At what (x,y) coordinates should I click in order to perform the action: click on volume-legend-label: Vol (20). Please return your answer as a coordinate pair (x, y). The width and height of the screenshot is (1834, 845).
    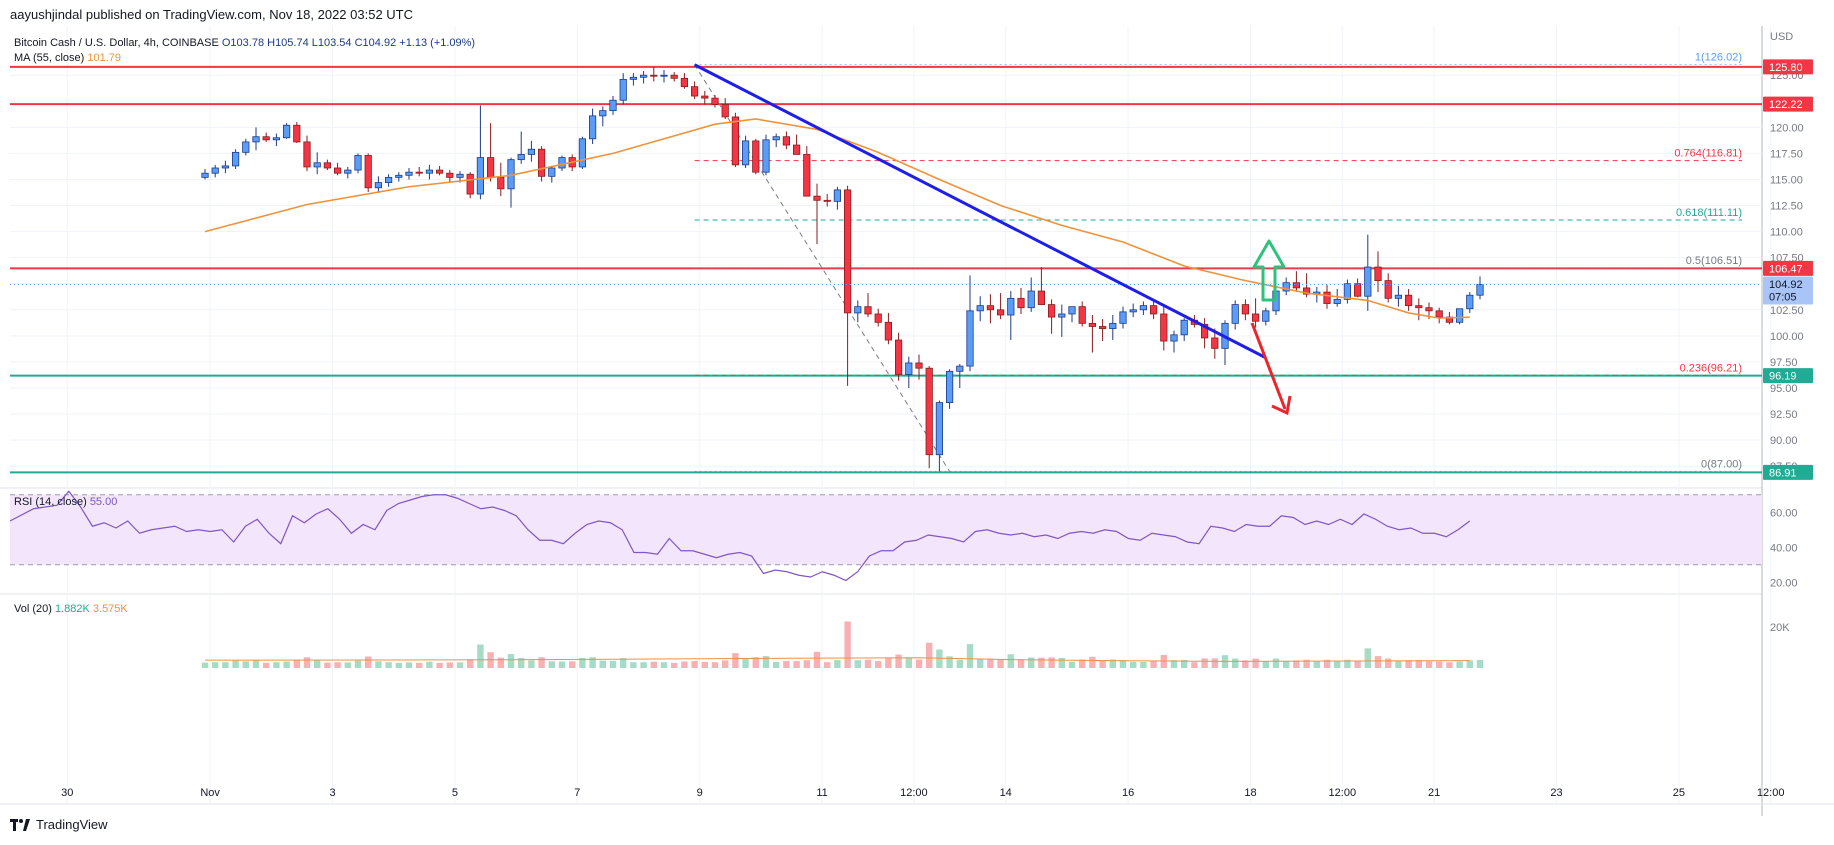
    Looking at the image, I should click on (34, 609).